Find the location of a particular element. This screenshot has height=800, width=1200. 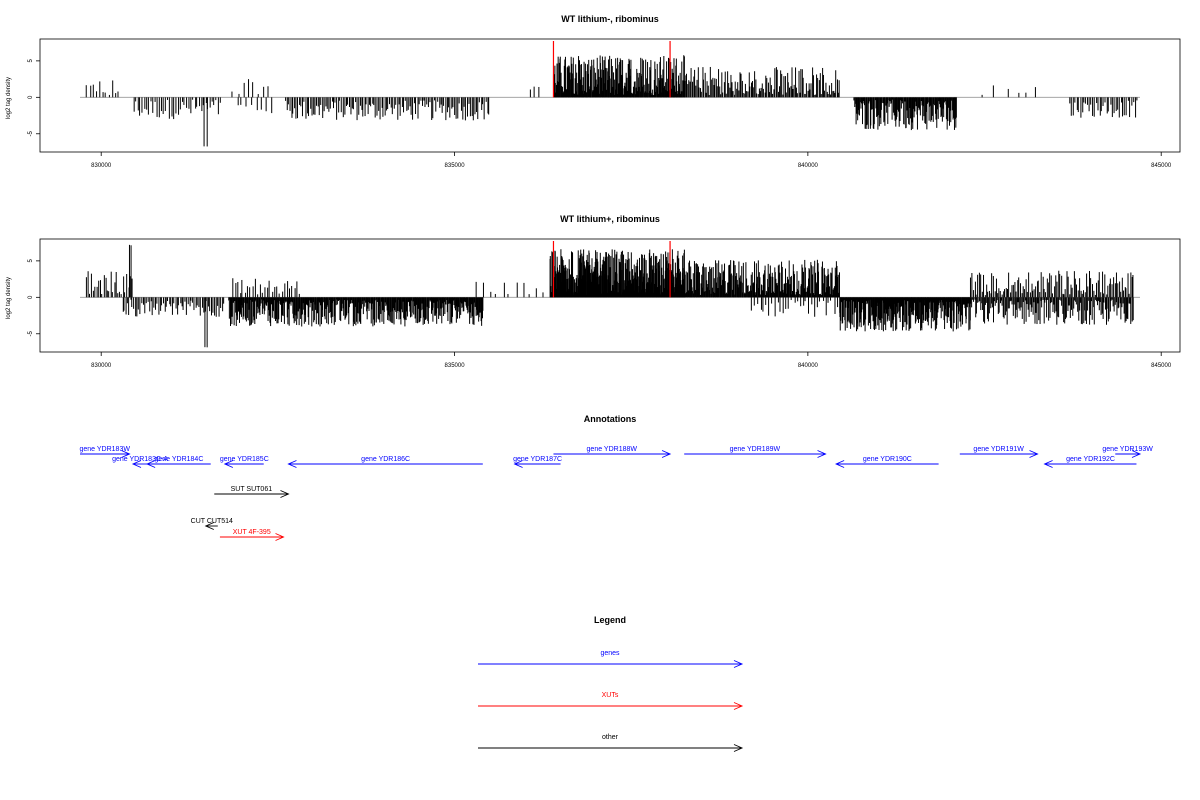

feature-label: XUT 4F-395 is located at coordinates (252, 532).